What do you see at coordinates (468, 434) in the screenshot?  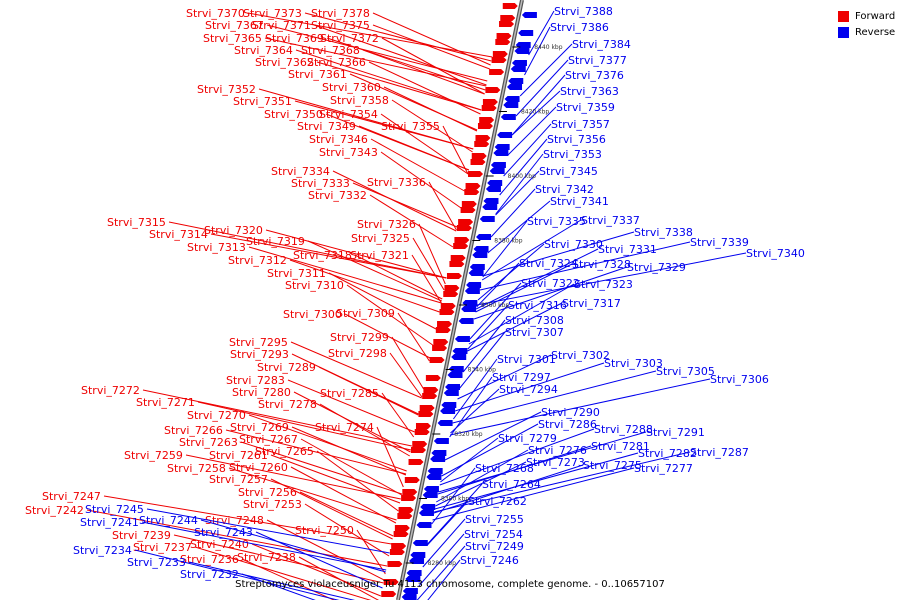 I see `axis-tick-label: 8320 kbp` at bounding box center [468, 434].